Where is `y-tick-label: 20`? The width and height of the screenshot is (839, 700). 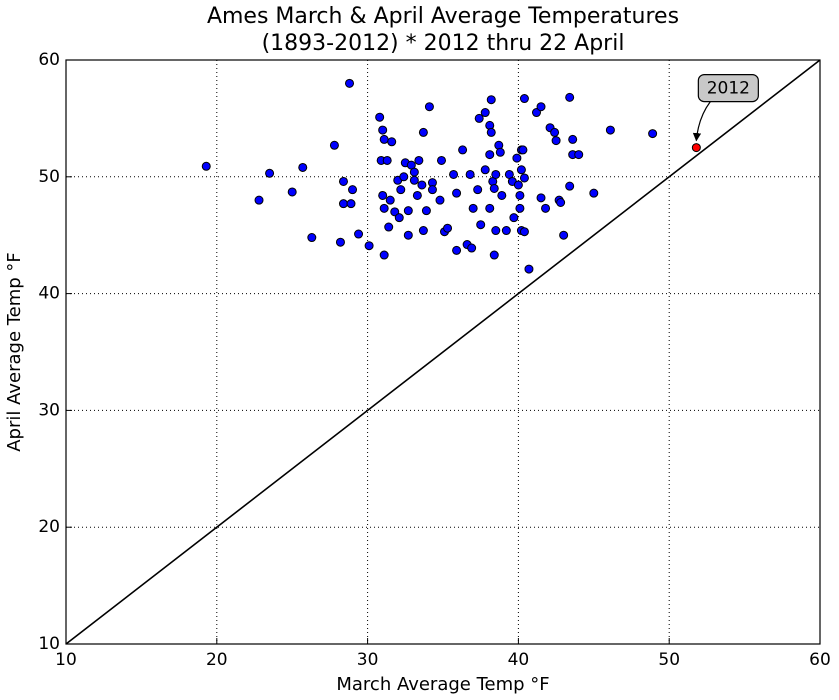 y-tick-label: 20 is located at coordinates (49, 527).